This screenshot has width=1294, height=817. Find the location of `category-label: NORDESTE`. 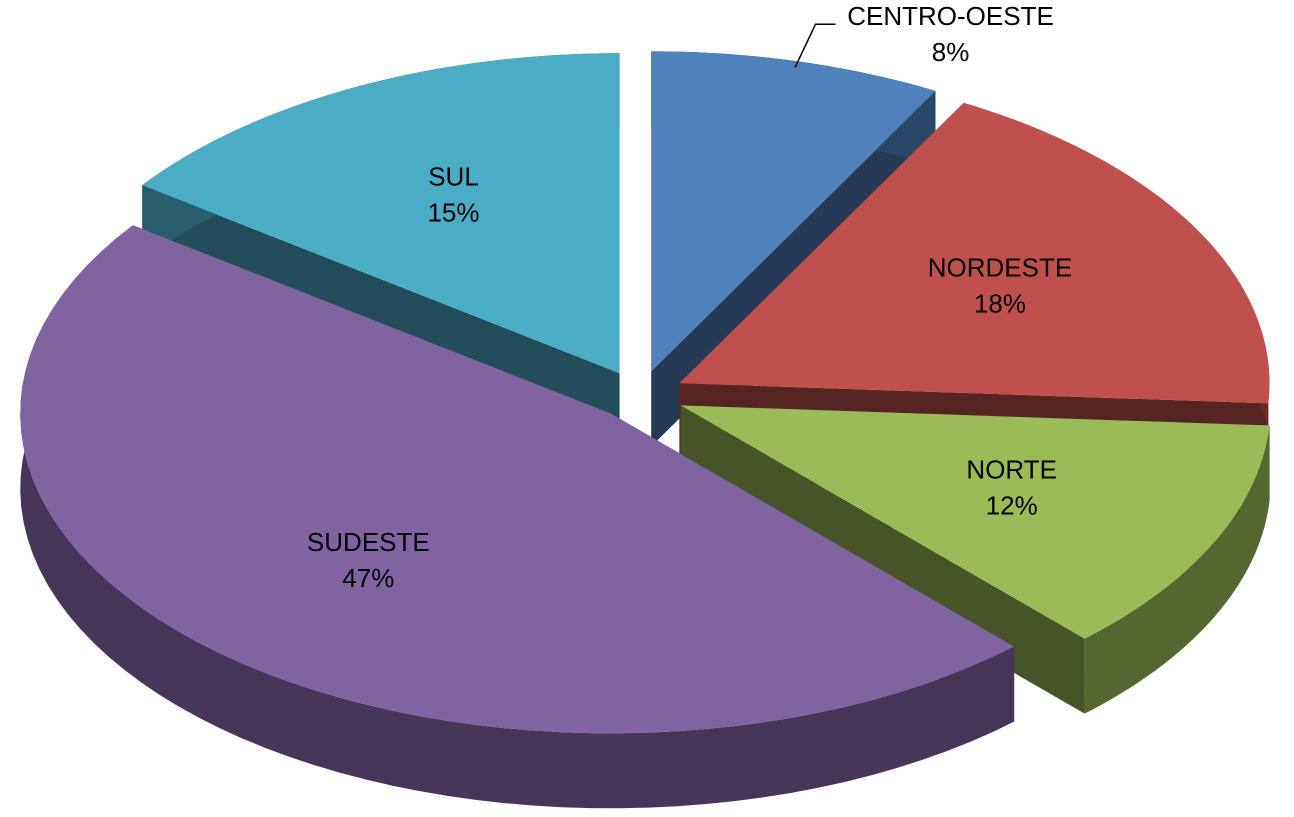

category-label: NORDESTE is located at coordinates (1000, 268).